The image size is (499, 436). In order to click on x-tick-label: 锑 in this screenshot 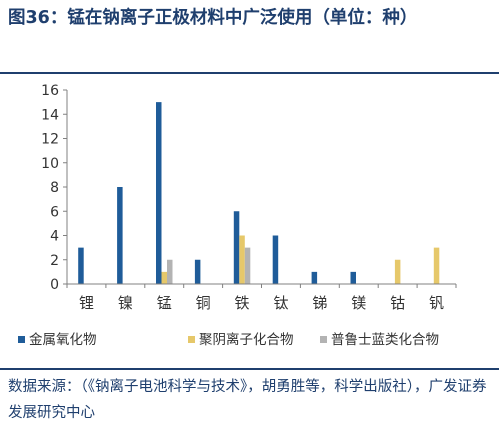, I will do `click(319, 303)`.